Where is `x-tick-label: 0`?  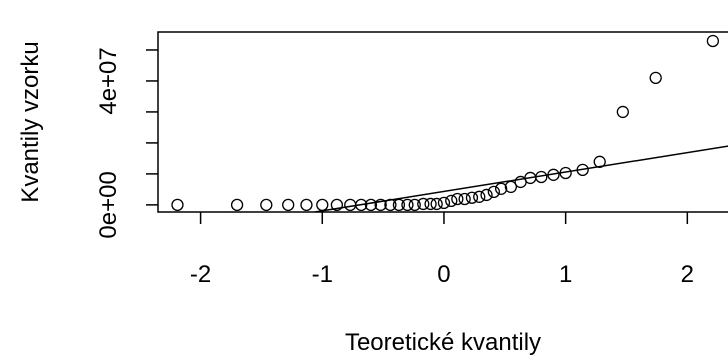 x-tick-label: 0 is located at coordinates (443, 274).